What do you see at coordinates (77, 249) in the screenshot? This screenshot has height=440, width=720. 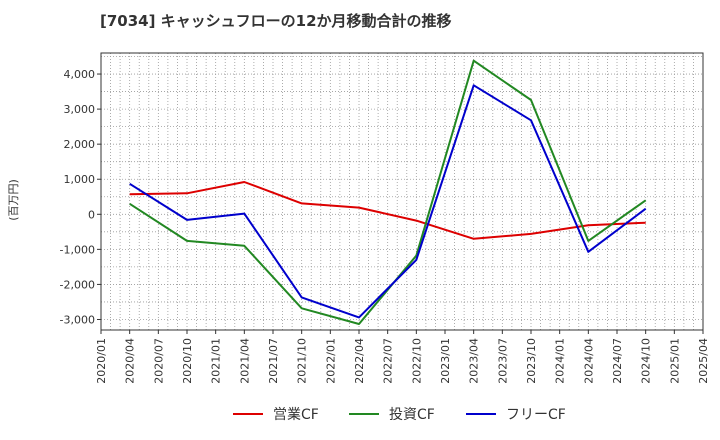 I see `y-tick-label: -1,000` at bounding box center [77, 249].